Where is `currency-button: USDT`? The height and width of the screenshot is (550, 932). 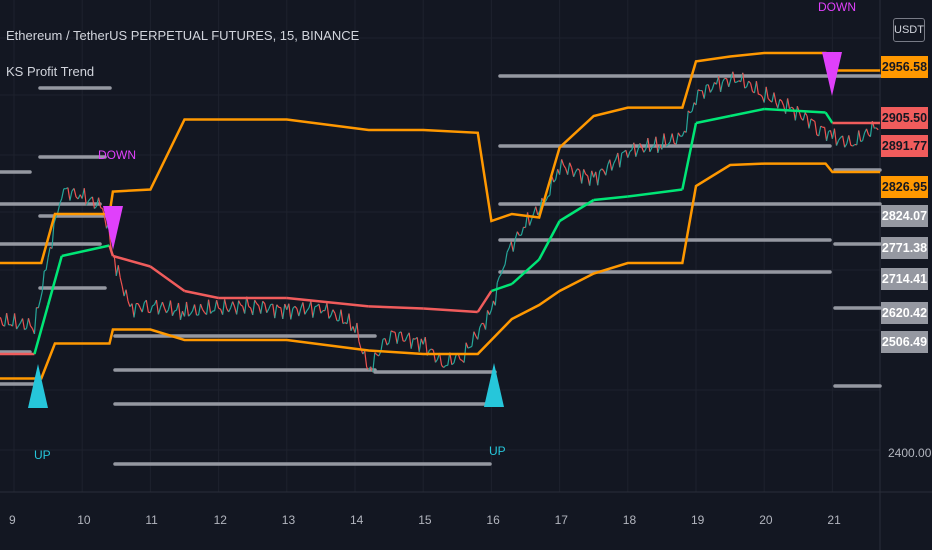
currency-button: USDT is located at coordinates (909, 30).